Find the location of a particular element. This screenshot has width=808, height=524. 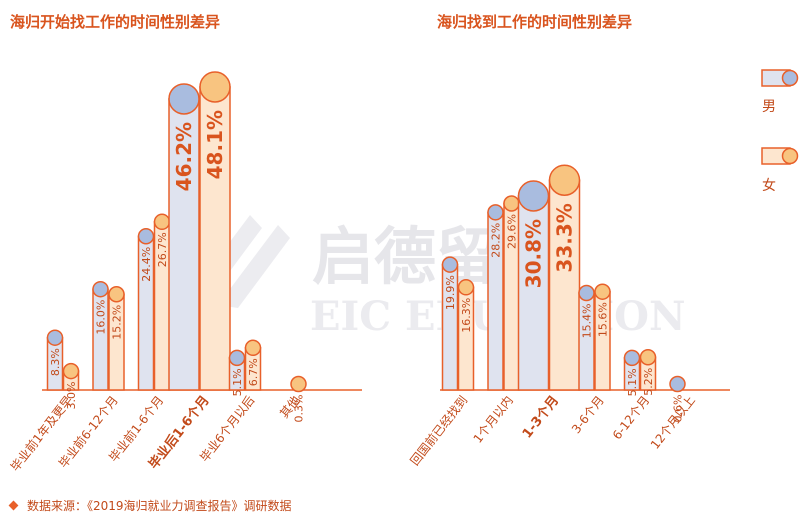

value-label-female-0-5: 0.3% is located at coordinates (299, 409).